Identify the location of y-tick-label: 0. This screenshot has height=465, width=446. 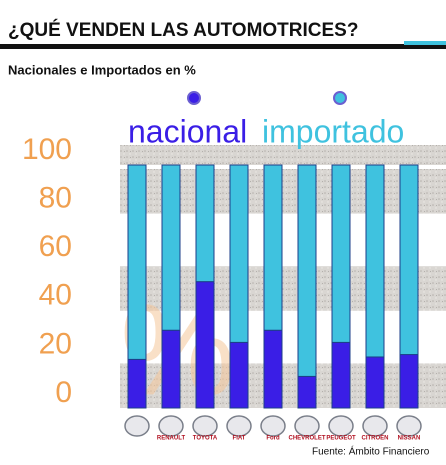
(63, 392).